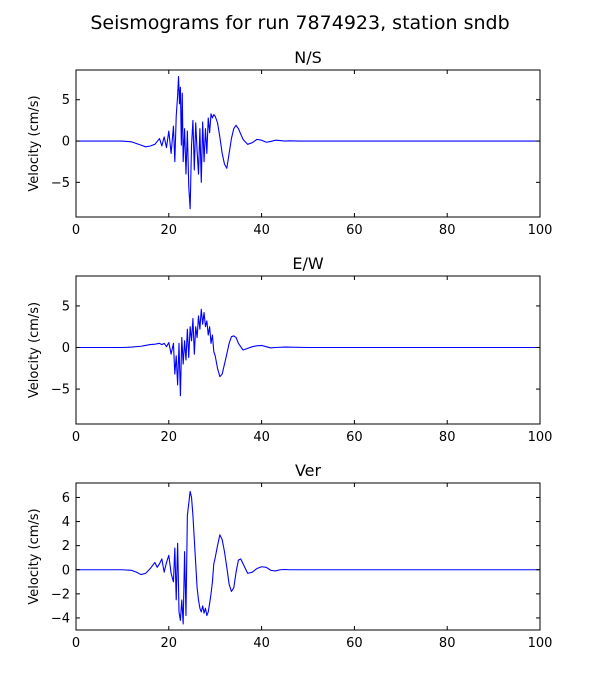  What do you see at coordinates (34, 556) in the screenshot?
I see `y-axis-label-ver: Velocity (cm/s)` at bounding box center [34, 556].